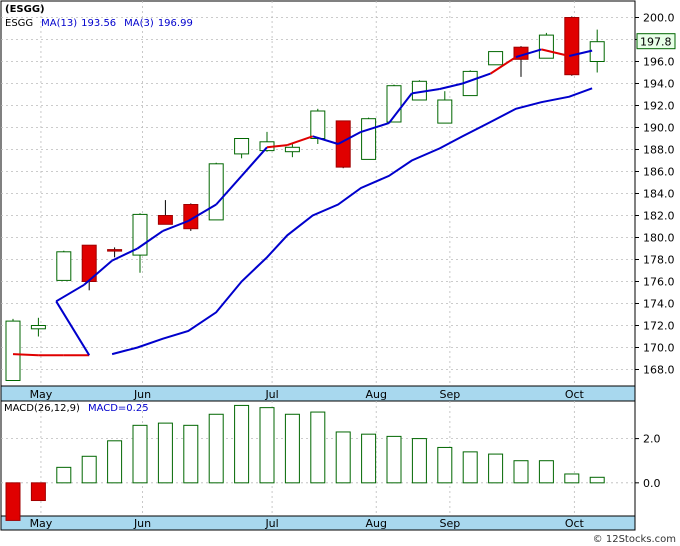 The width and height of the screenshot is (680, 546). I want to click on price-tick-label: 174.0, so click(659, 304).